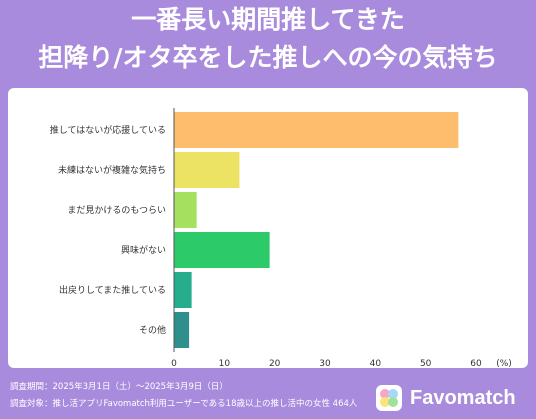 The image size is (536, 419). I want to click on x-tick-label-3: 30, so click(325, 363).